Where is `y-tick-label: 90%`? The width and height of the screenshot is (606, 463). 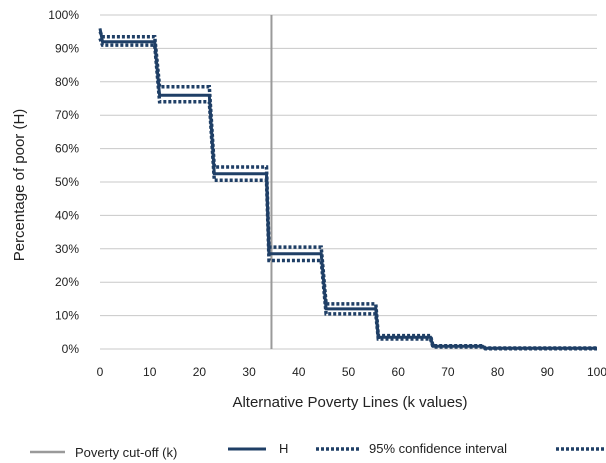
y-tick-label: 90% is located at coordinates (67, 48).